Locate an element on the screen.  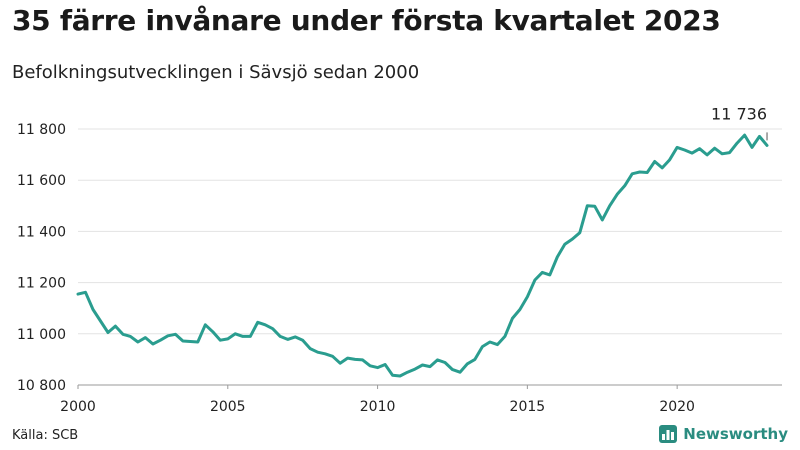
y-tick-label: 11 800 is located at coordinates (41, 130).